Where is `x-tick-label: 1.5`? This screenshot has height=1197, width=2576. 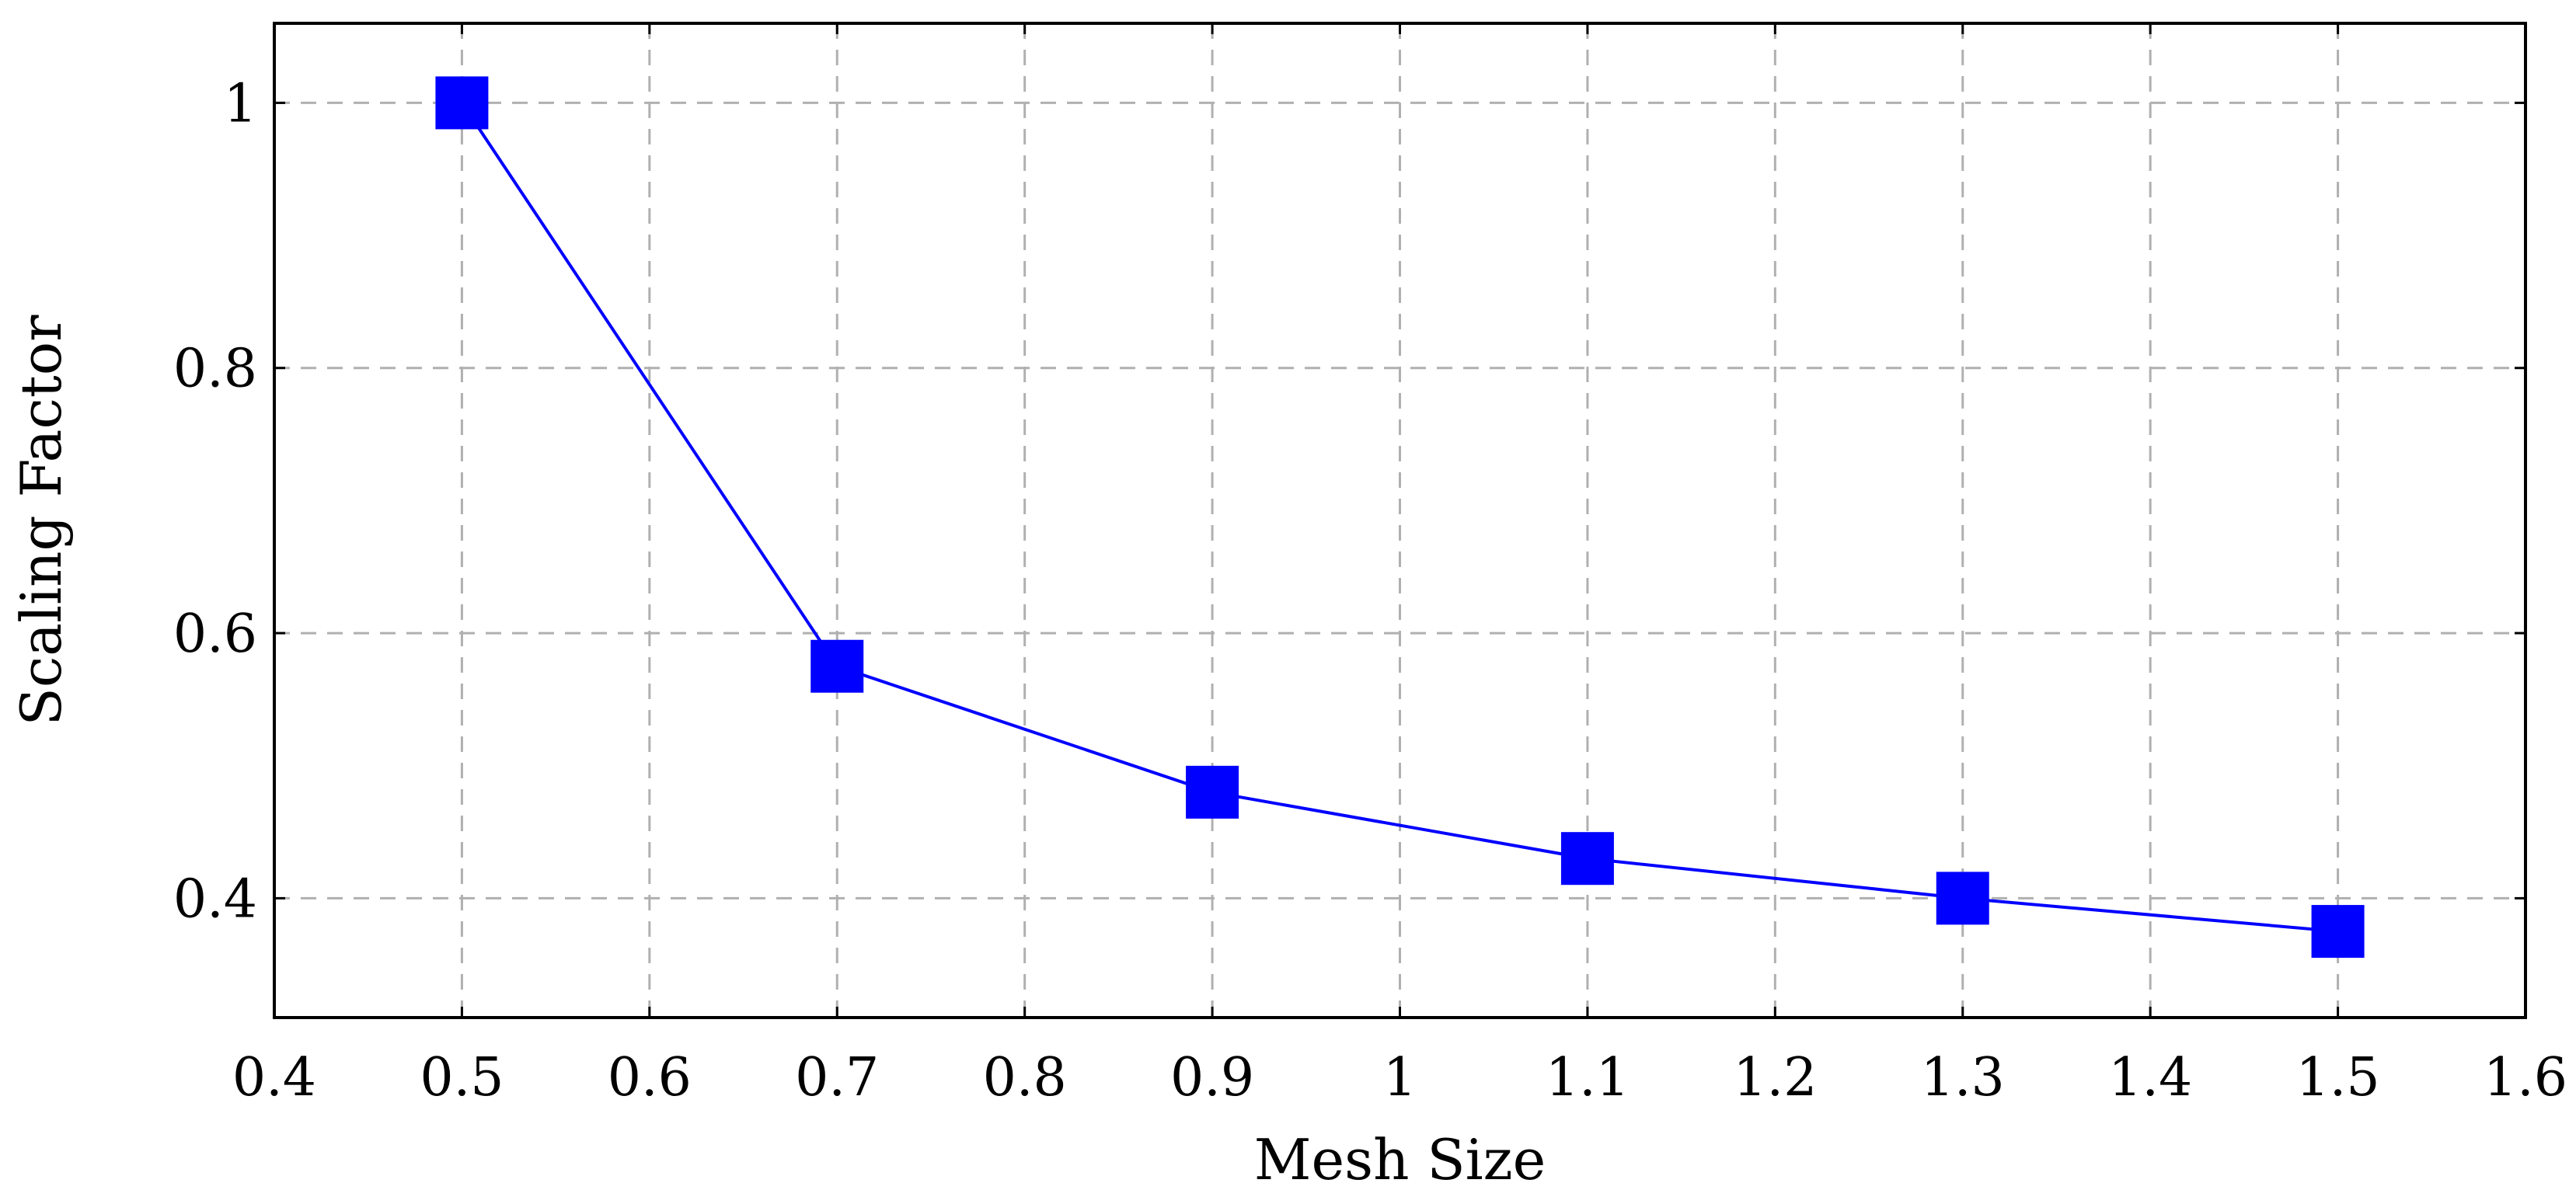
x-tick-label: 1.5 is located at coordinates (2338, 1077).